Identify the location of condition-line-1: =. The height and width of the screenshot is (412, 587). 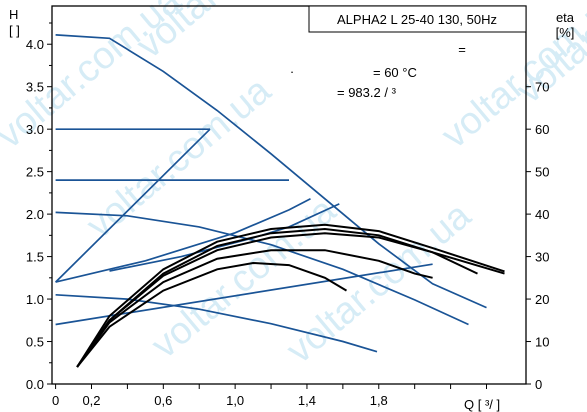
(462, 49).